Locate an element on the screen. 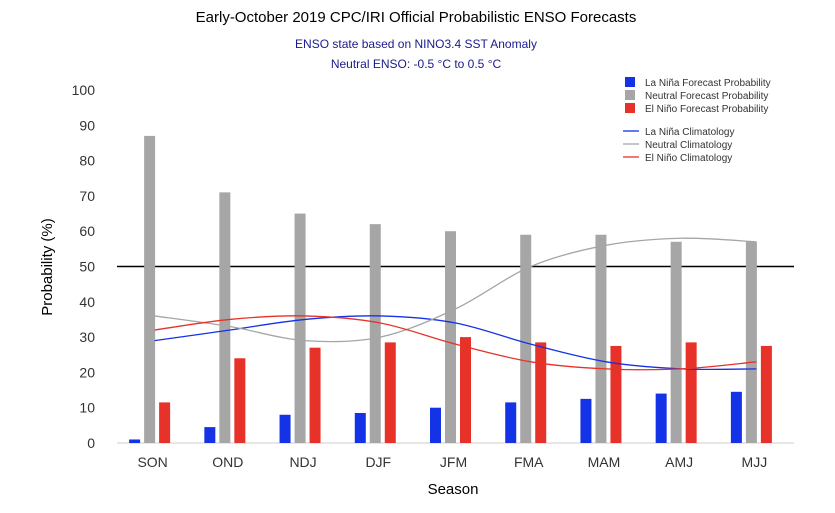  x-tick-label: AMJ is located at coordinates (679, 462).